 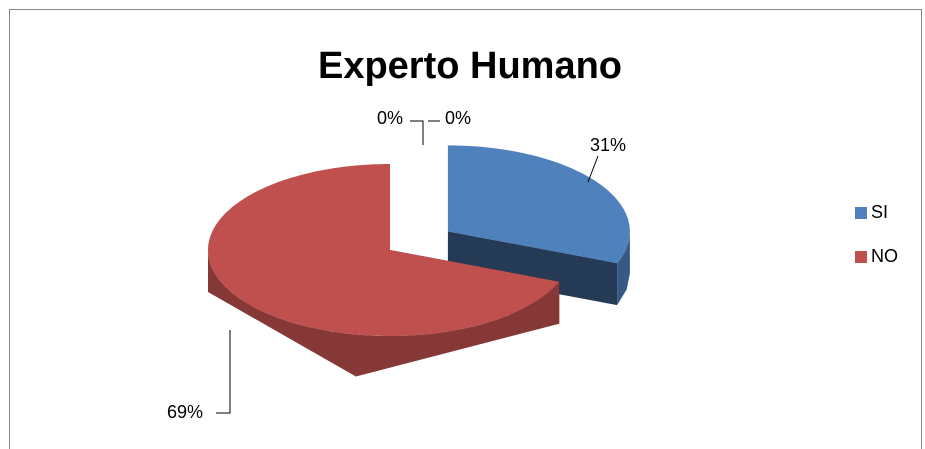 I want to click on legend-label: NO, so click(x=884, y=256).